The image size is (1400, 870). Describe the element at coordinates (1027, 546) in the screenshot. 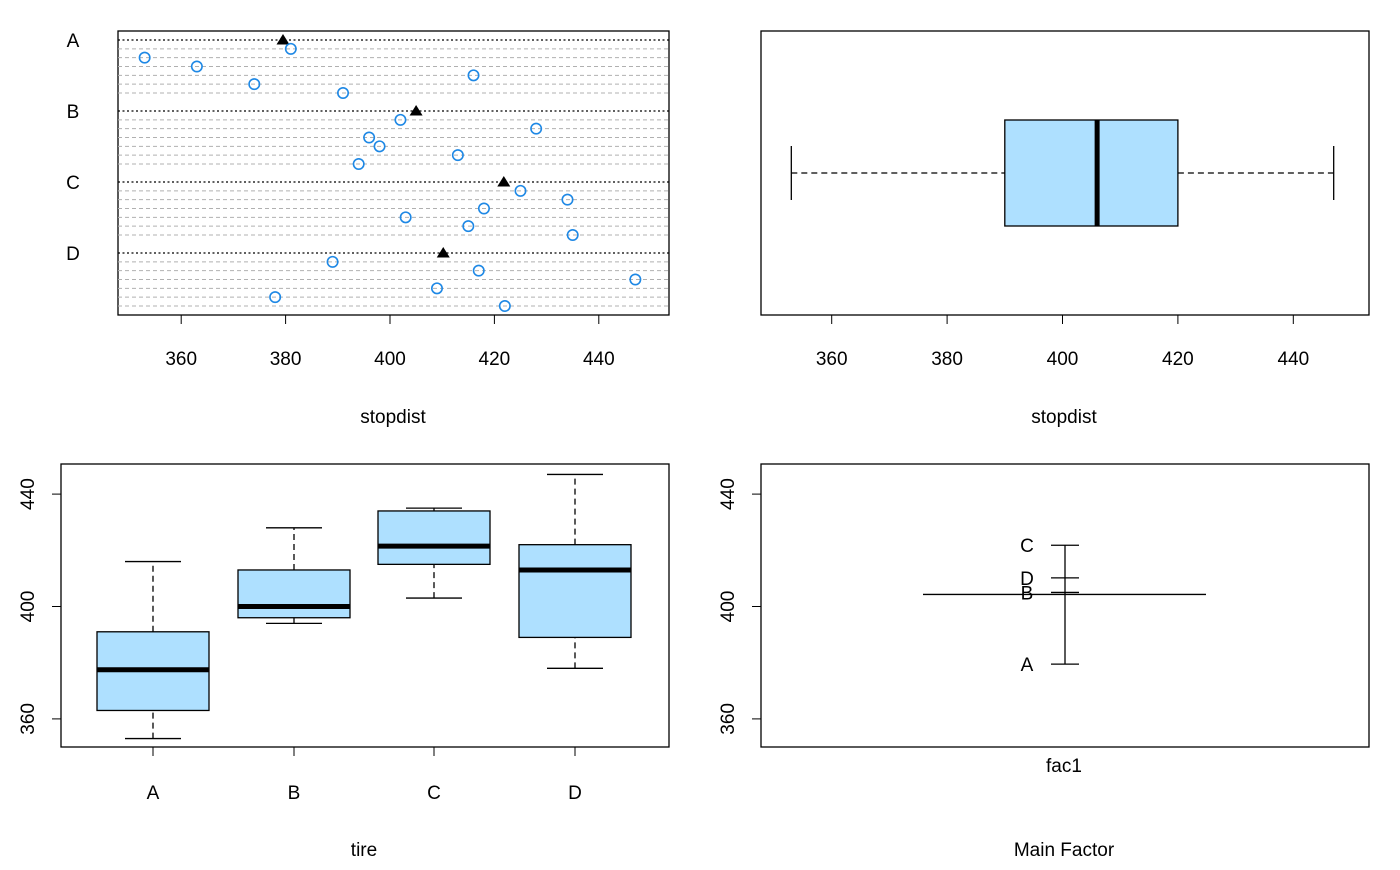

I see `level-label: C` at that location.